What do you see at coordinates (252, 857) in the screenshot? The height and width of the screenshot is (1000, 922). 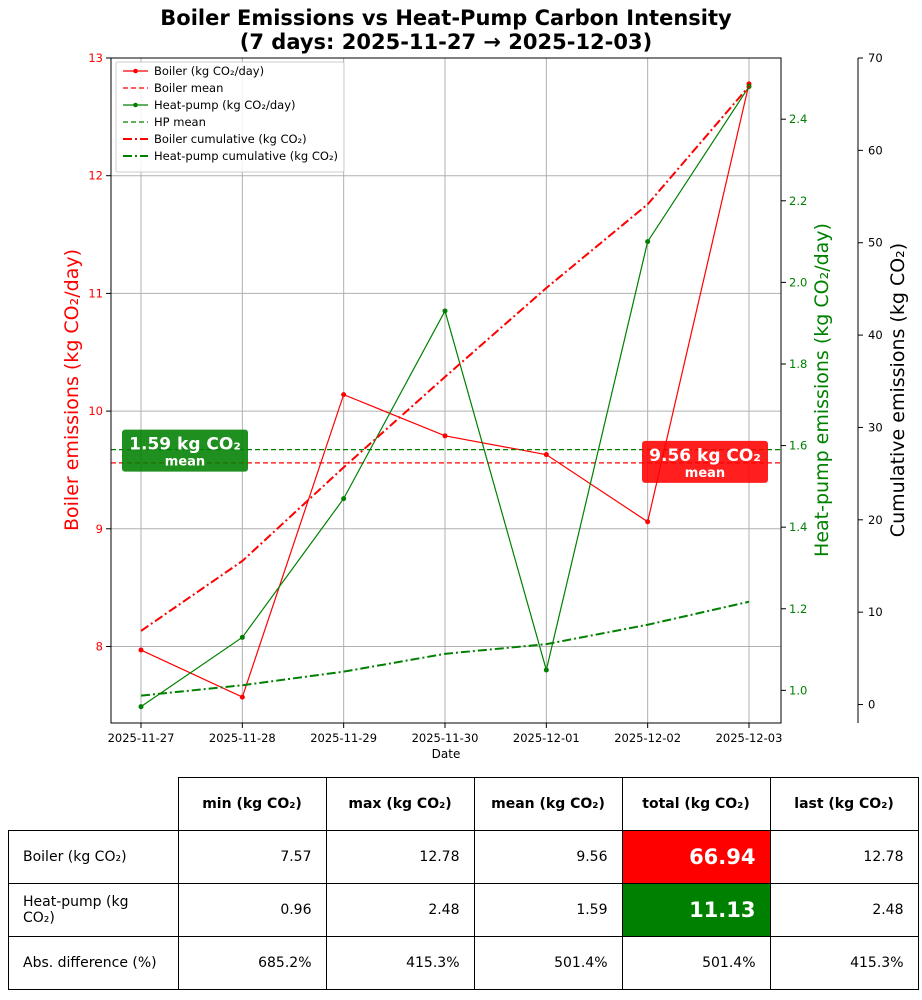 I see `table-cell: 7.57` at bounding box center [252, 857].